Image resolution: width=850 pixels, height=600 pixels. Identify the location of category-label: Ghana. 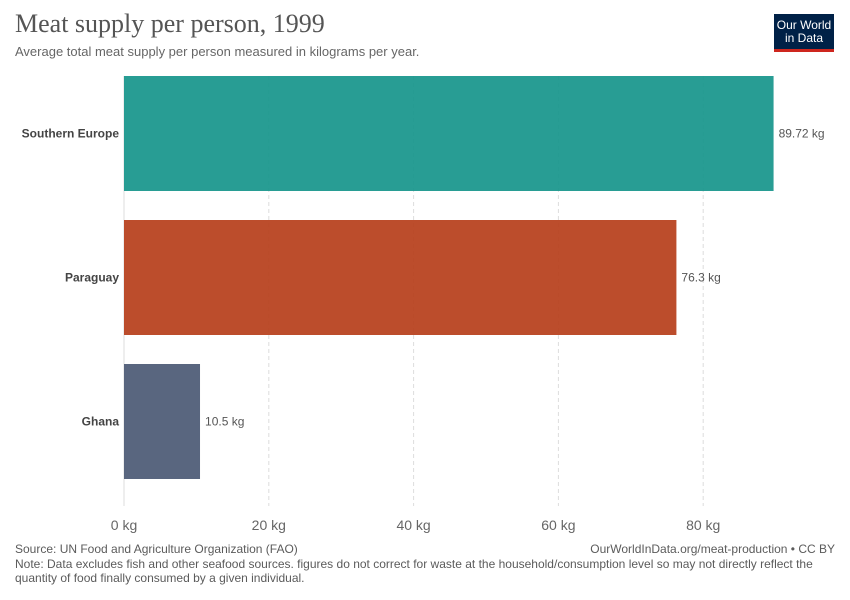
(101, 422).